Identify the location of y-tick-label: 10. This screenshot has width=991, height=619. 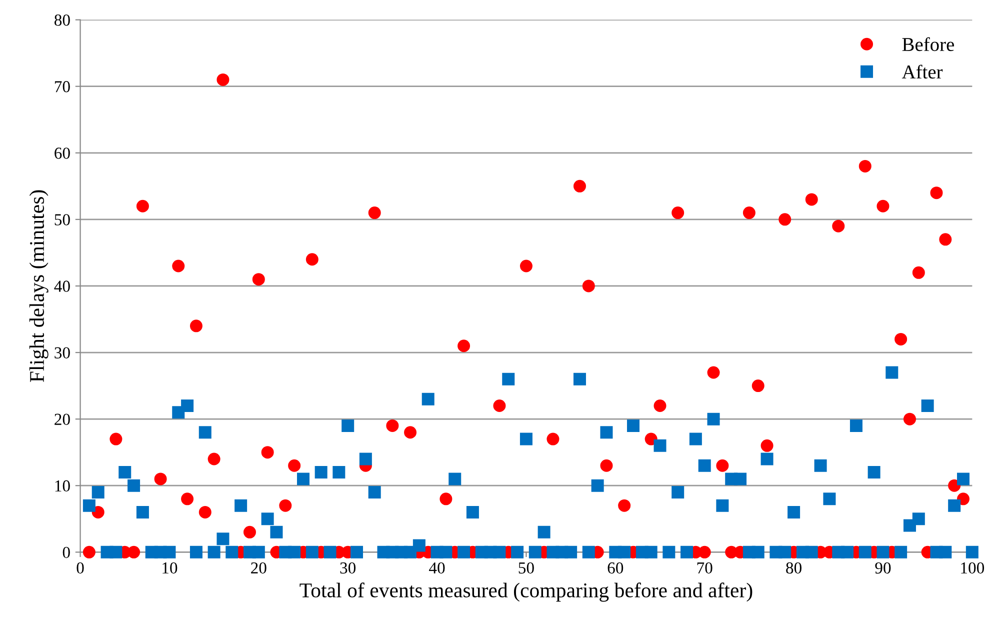
(62, 486).